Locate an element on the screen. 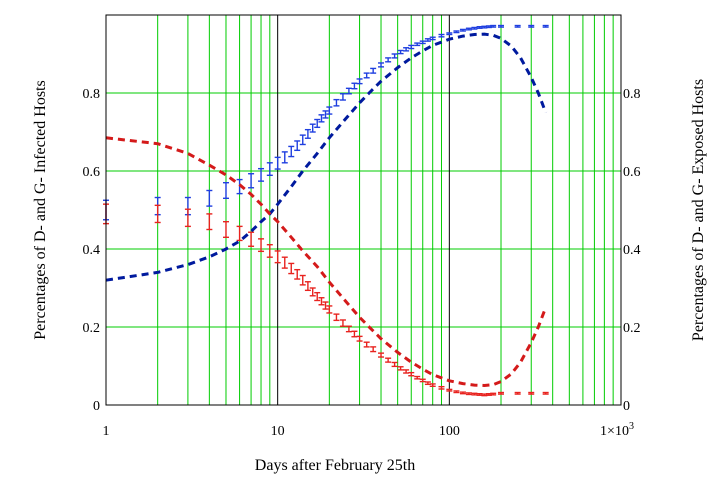 This screenshot has width=715, height=477. y-tick-label-right: 0.6 is located at coordinates (632, 172).